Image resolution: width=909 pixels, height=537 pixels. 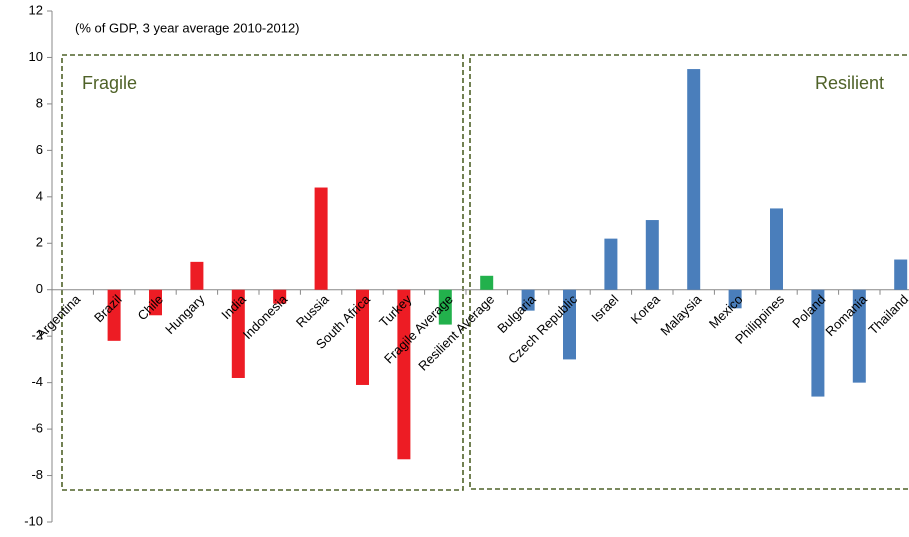 What do you see at coordinates (37, 474) in the screenshot?
I see `y-tick-label: -8` at bounding box center [37, 474].